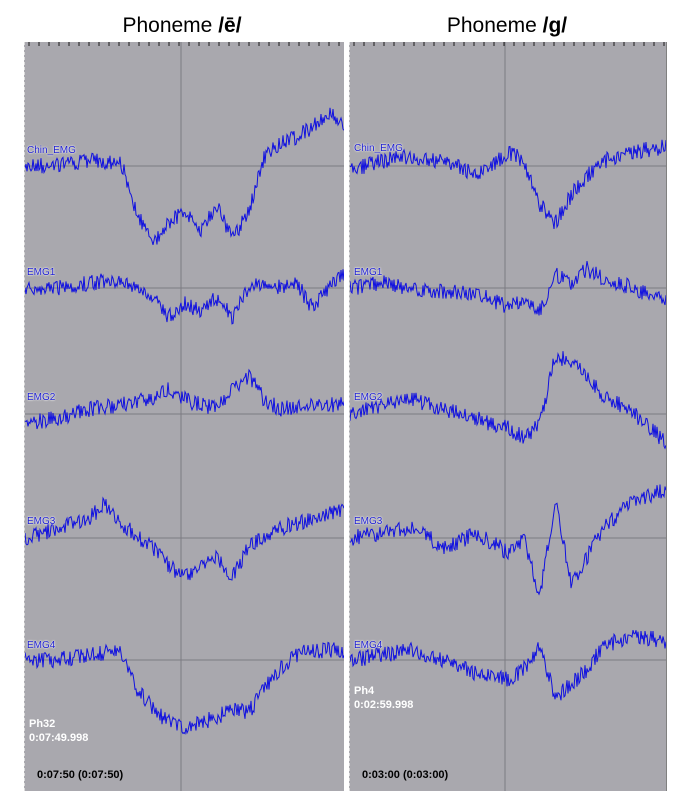  I want to click on panel-title: Phoneme /g/, so click(507, 26).